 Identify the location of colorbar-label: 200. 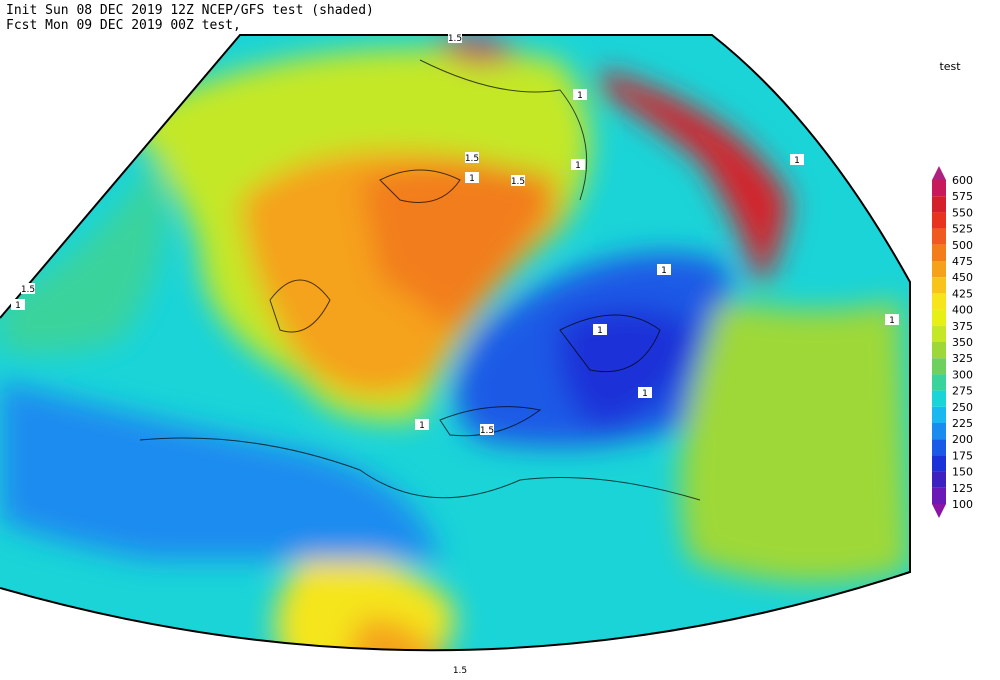
(962, 439).